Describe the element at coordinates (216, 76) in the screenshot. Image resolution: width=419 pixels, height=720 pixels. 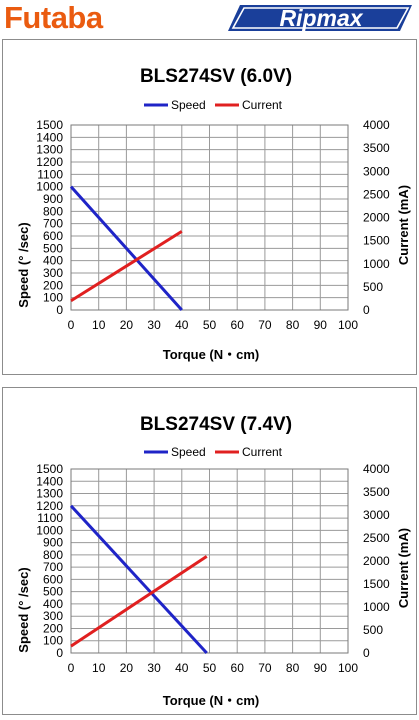
I see `chart-title: BLS274SV (6.0V)` at that location.